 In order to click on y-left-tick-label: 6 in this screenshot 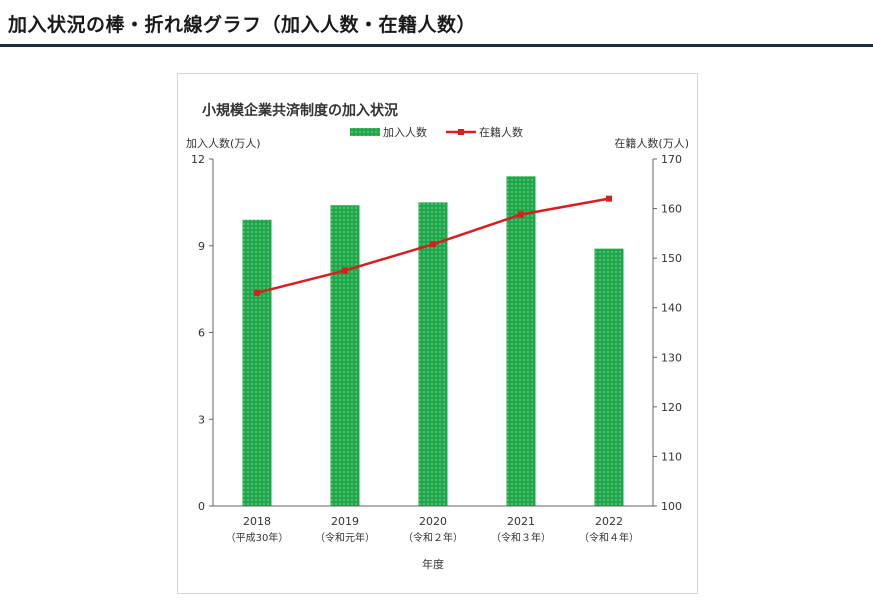, I will do `click(201, 333)`.